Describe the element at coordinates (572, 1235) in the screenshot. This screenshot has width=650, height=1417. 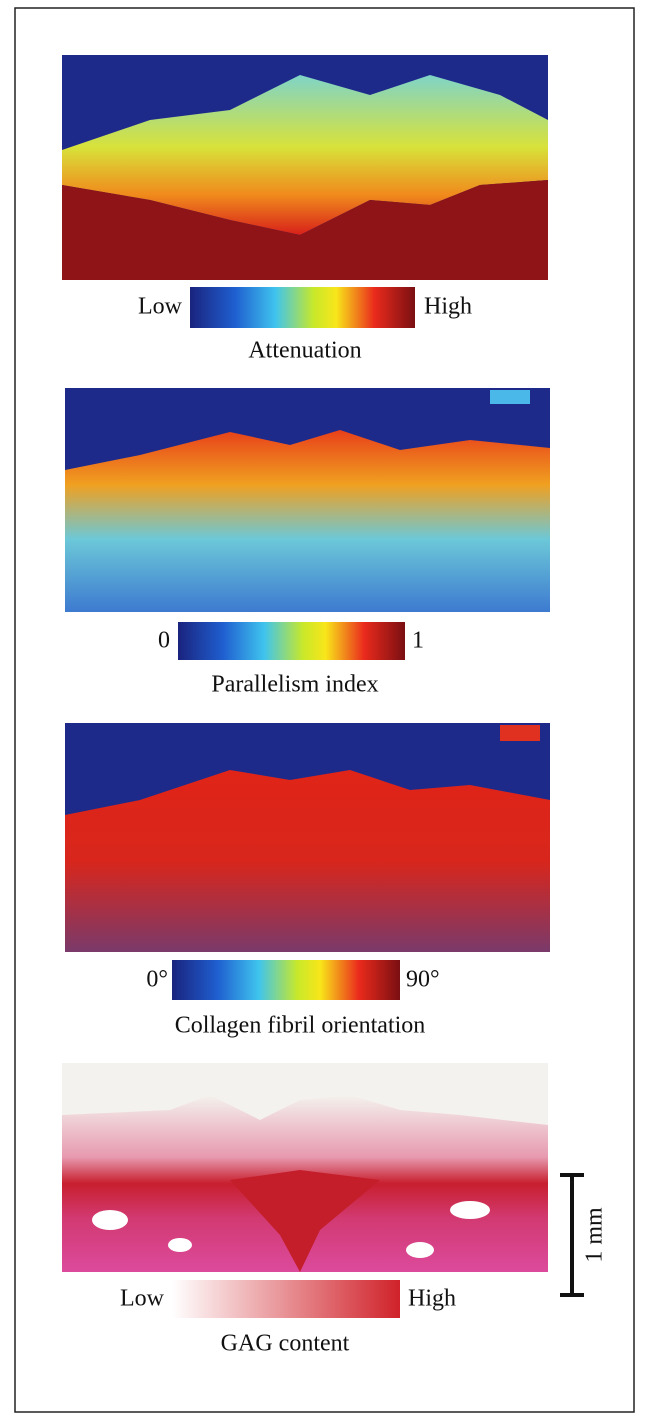
I see `scale-bar` at that location.